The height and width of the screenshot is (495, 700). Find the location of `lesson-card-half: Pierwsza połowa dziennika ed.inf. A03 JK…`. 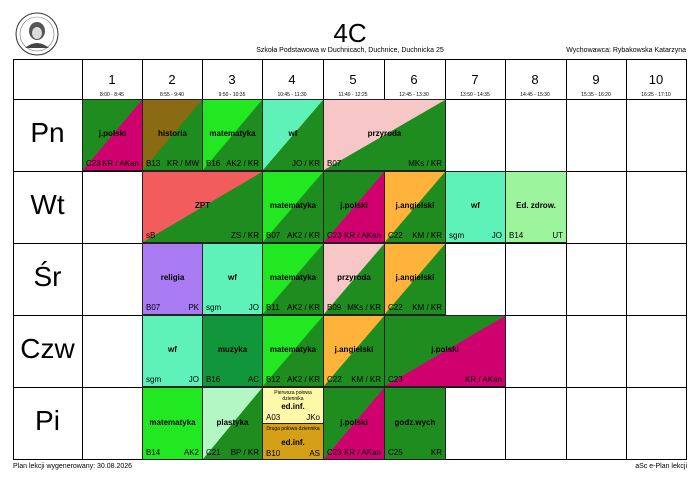

lesson-card-half: Pierwsza połowa dziennika ed.inf. A03 JK… is located at coordinates (293, 405).